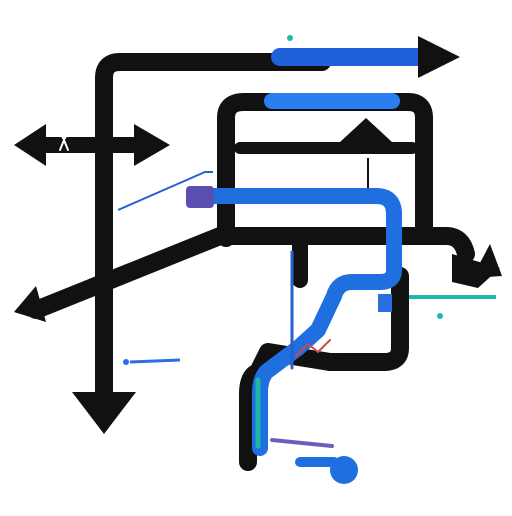 This screenshot has width=512, height=516. What do you see at coordinates (104, 413) in the screenshot?
I see `arrow-down-icon` at bounding box center [104, 413].